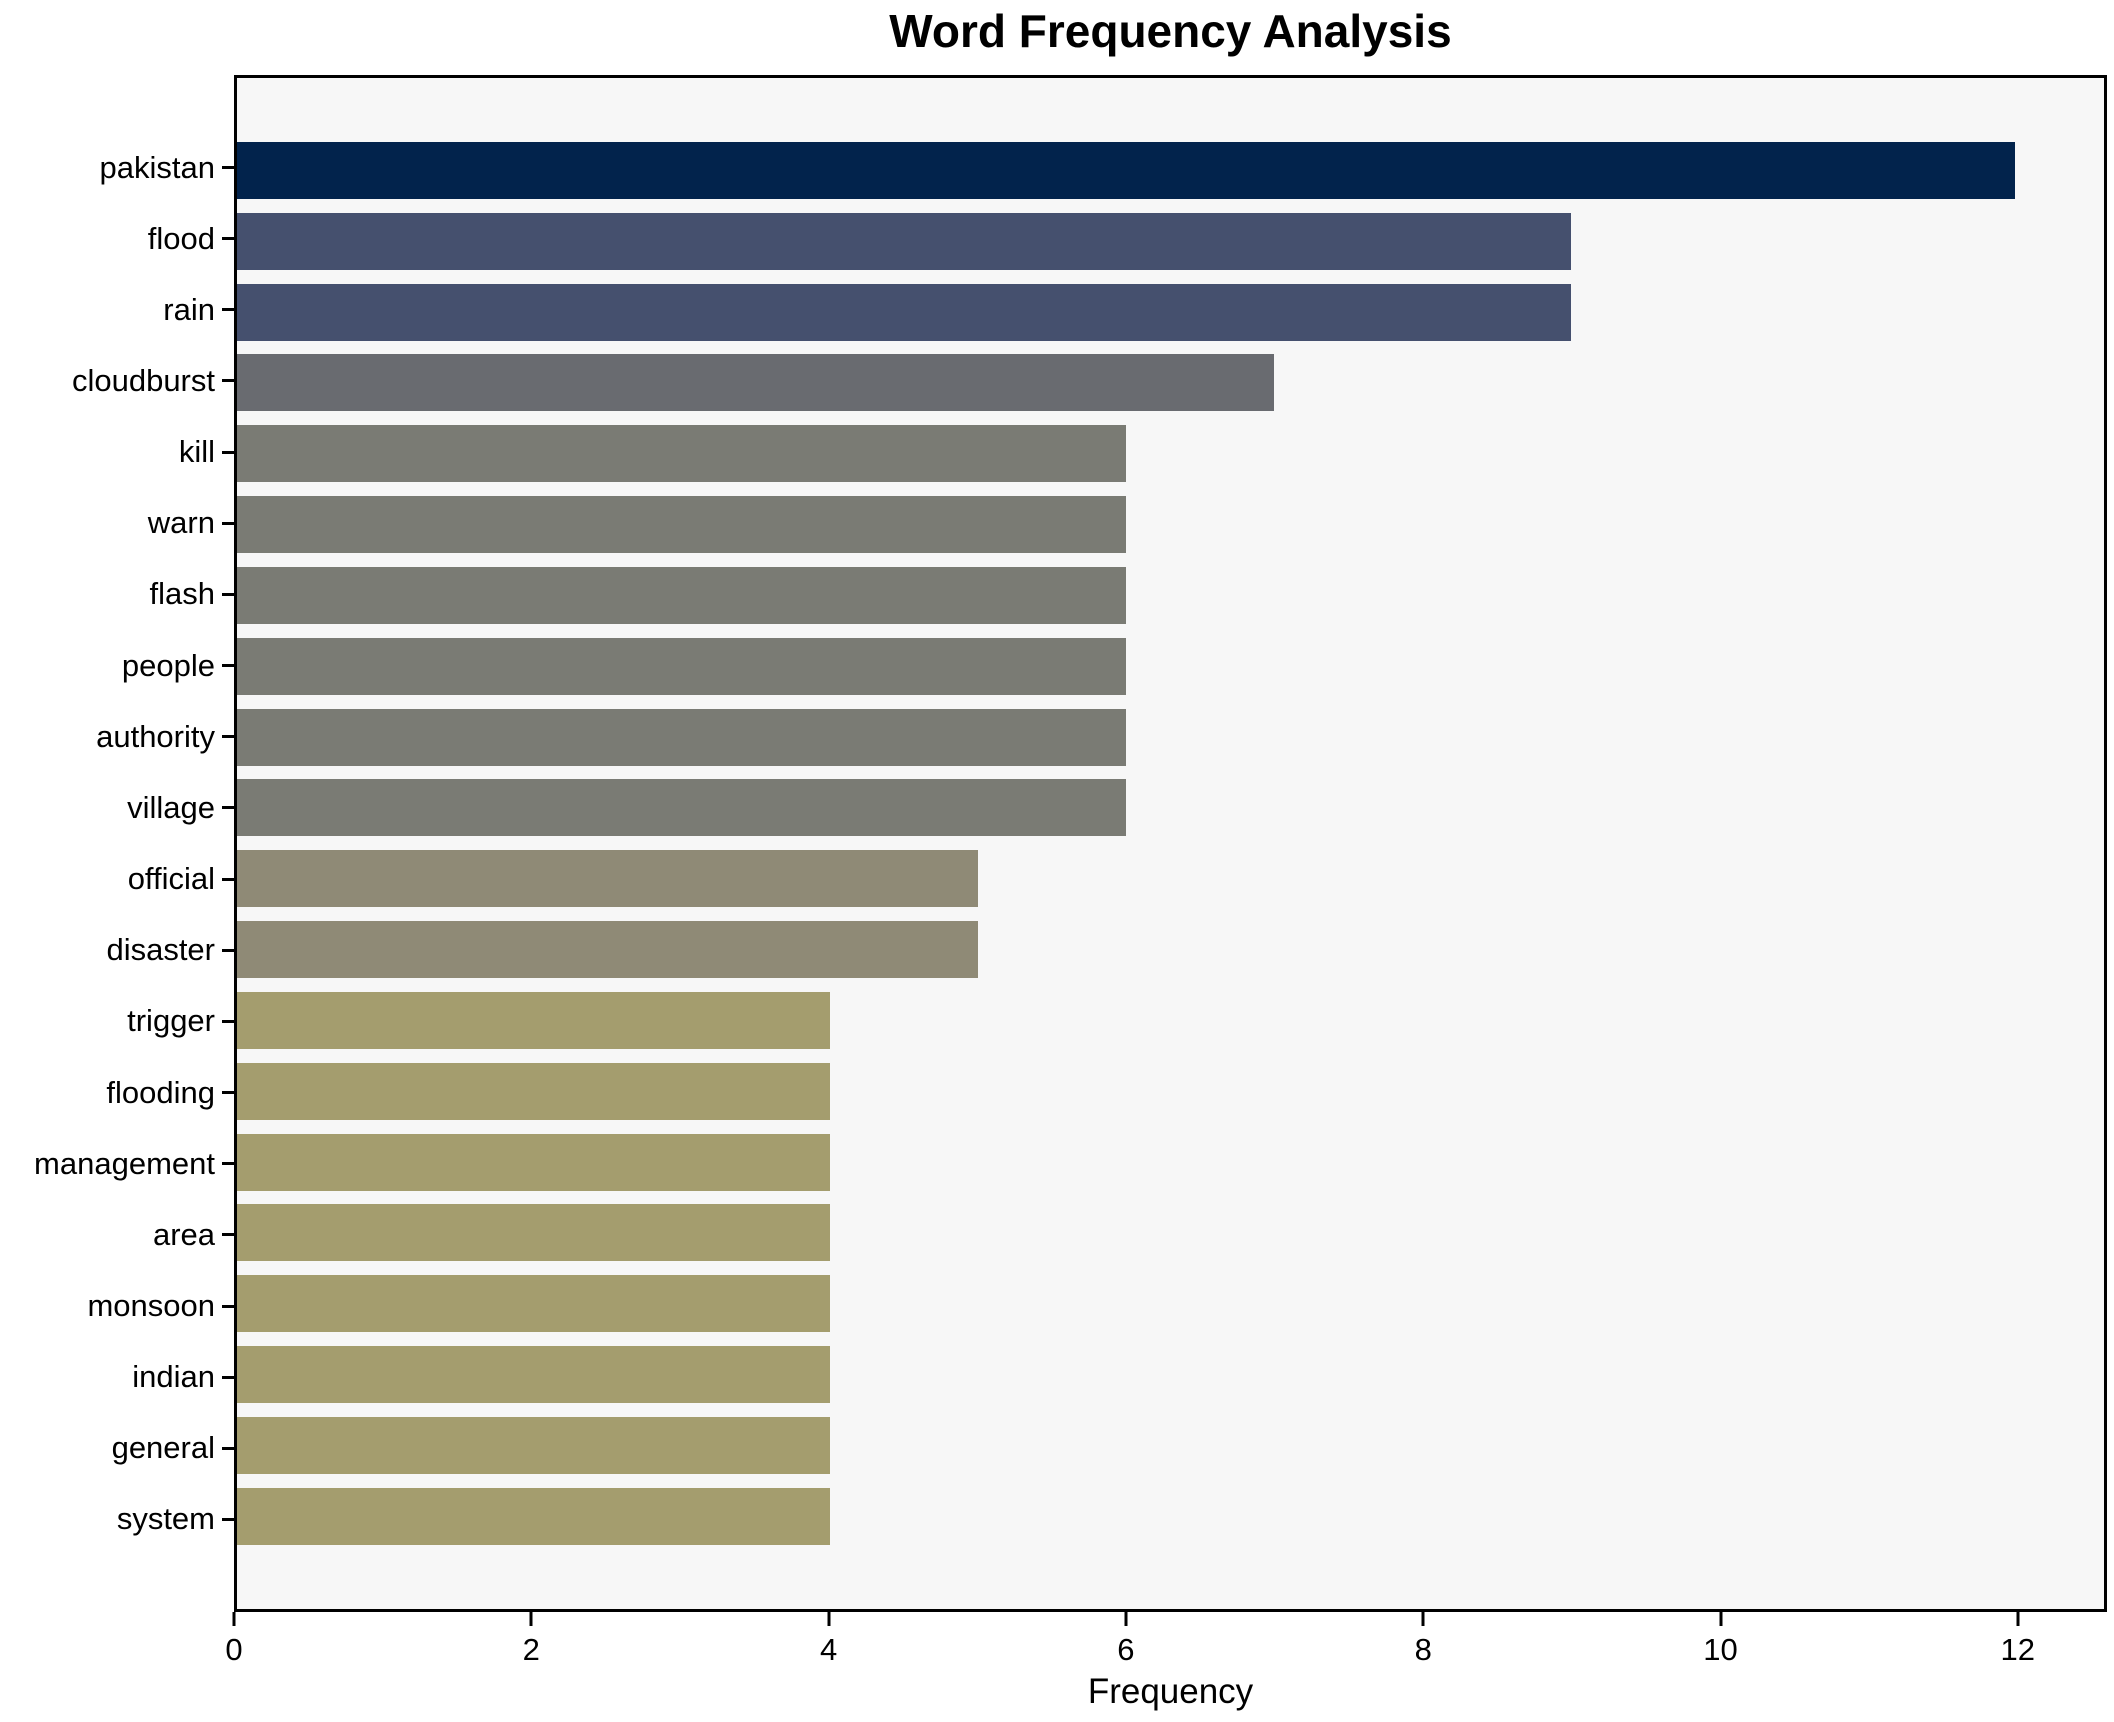  I want to click on y-tick-label: cloudburst, so click(143, 380).